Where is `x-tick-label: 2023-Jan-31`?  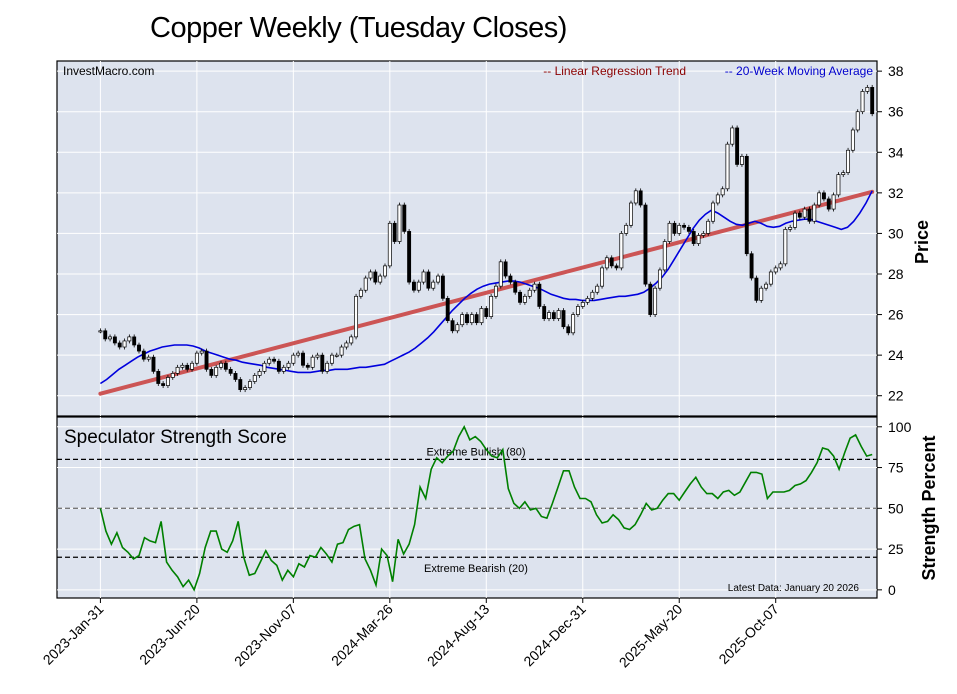 x-tick-label: 2023-Jan-31 is located at coordinates (73, 634).